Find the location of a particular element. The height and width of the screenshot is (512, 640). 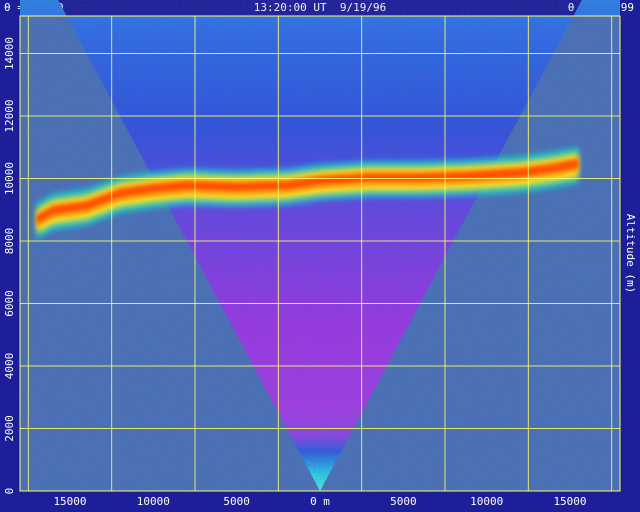

y-tick-label: 10000 is located at coordinates (9, 178).